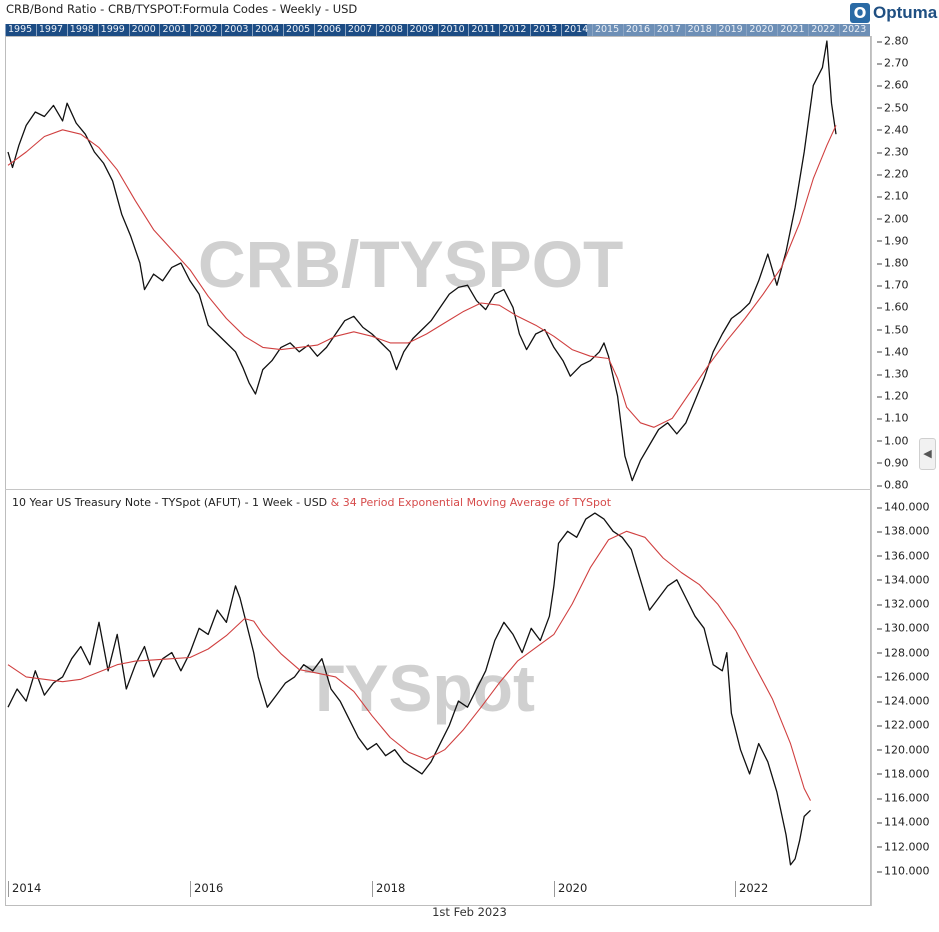 This screenshot has height=932, width=939. I want to click on timeline-year: 2020, so click(761, 30).